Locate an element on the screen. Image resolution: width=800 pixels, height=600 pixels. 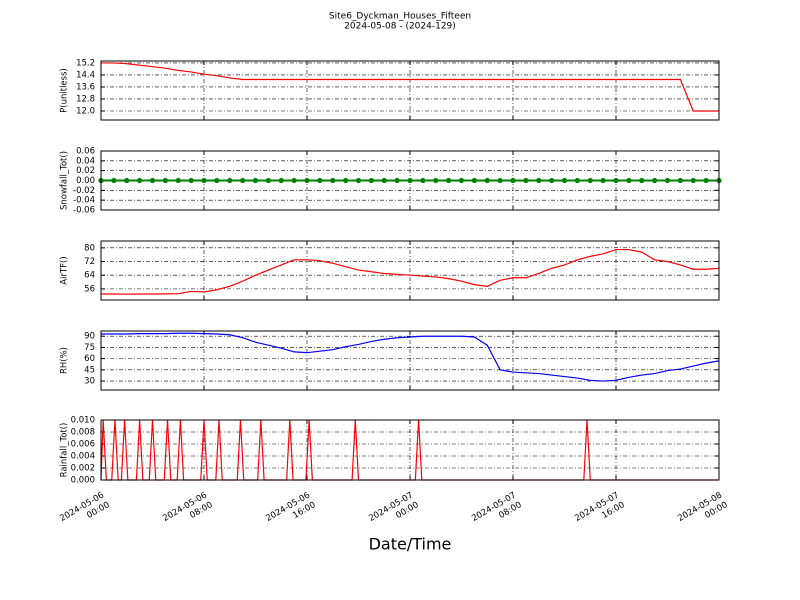
y-tick-label: 13.6 is located at coordinates (85, 87).